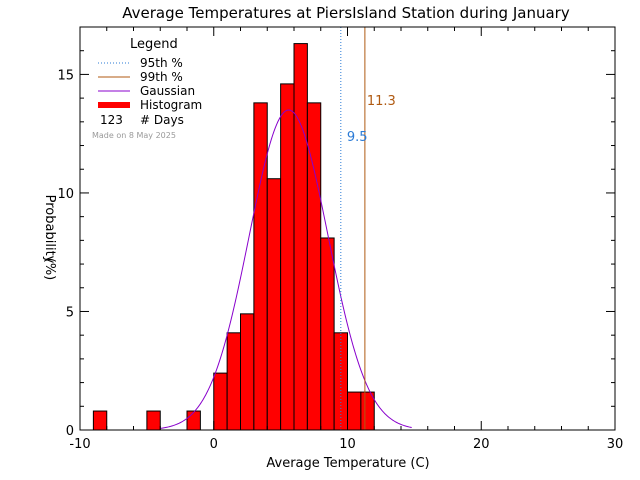 The image size is (640, 480). What do you see at coordinates (214, 444) in the screenshot?
I see `x-tick-label: 0` at bounding box center [214, 444].